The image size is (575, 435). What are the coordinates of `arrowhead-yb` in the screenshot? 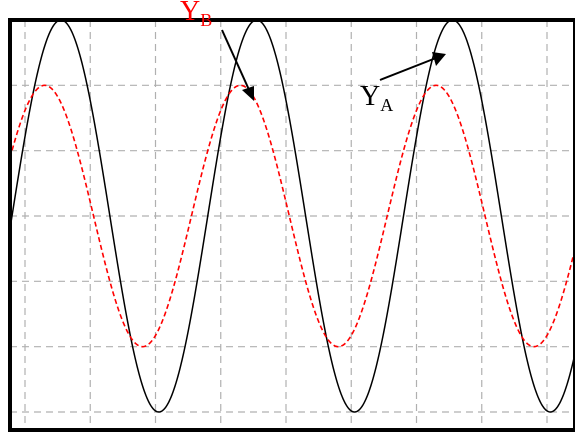 It's located at (248, 93).